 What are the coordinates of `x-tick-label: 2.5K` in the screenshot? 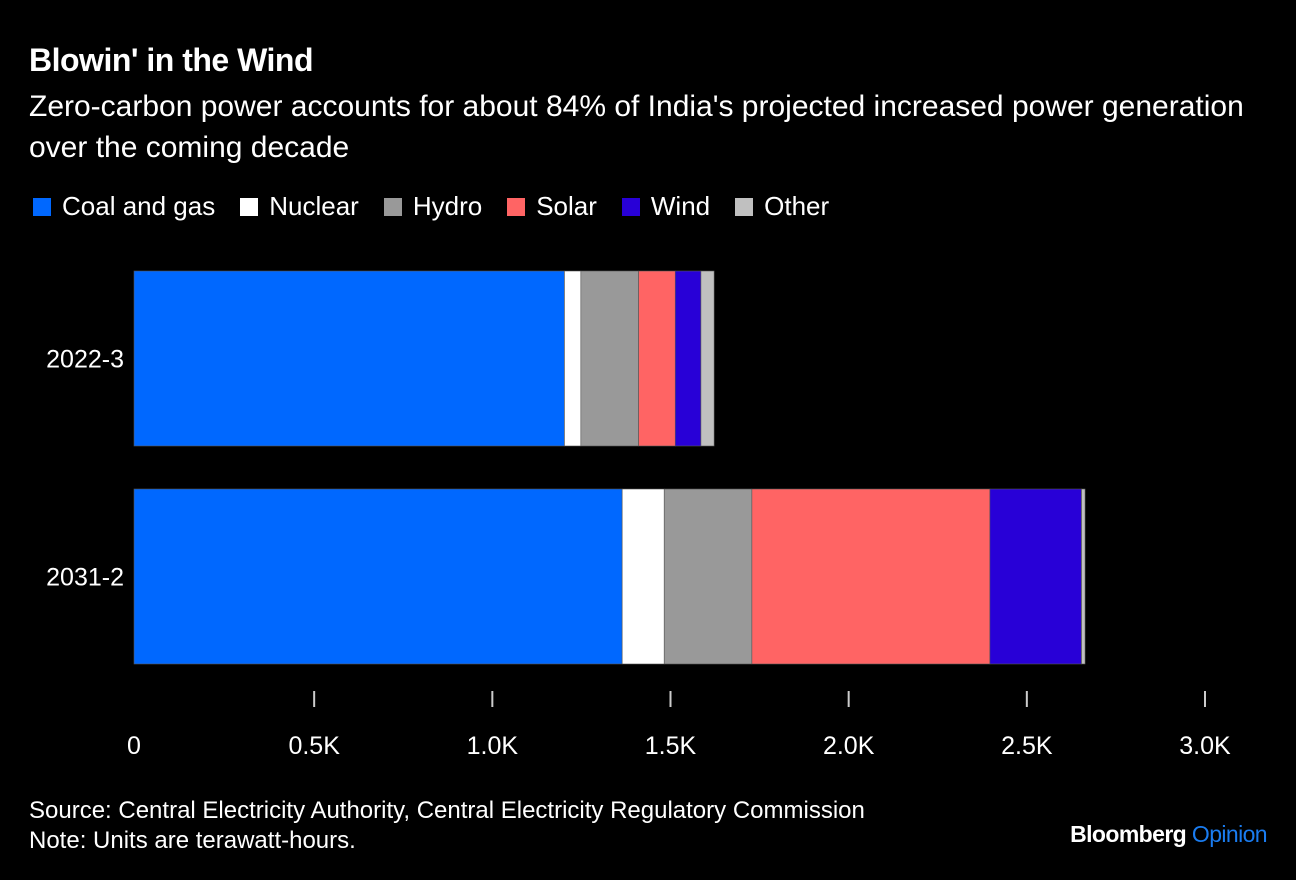 It's located at (1027, 746).